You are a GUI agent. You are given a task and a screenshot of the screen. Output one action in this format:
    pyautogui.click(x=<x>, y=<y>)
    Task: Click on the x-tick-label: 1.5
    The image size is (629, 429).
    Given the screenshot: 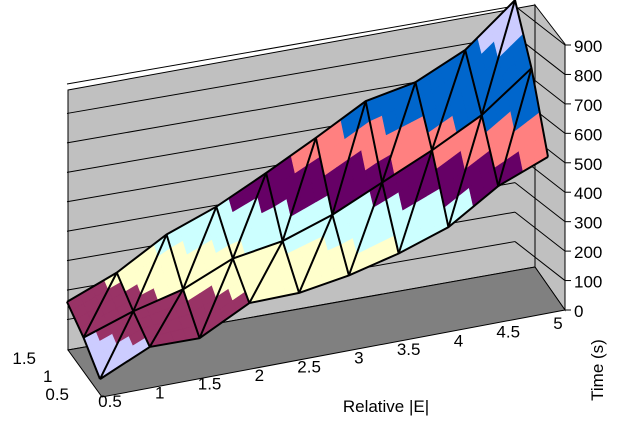 What is the action you would take?
    pyautogui.click(x=210, y=384)
    